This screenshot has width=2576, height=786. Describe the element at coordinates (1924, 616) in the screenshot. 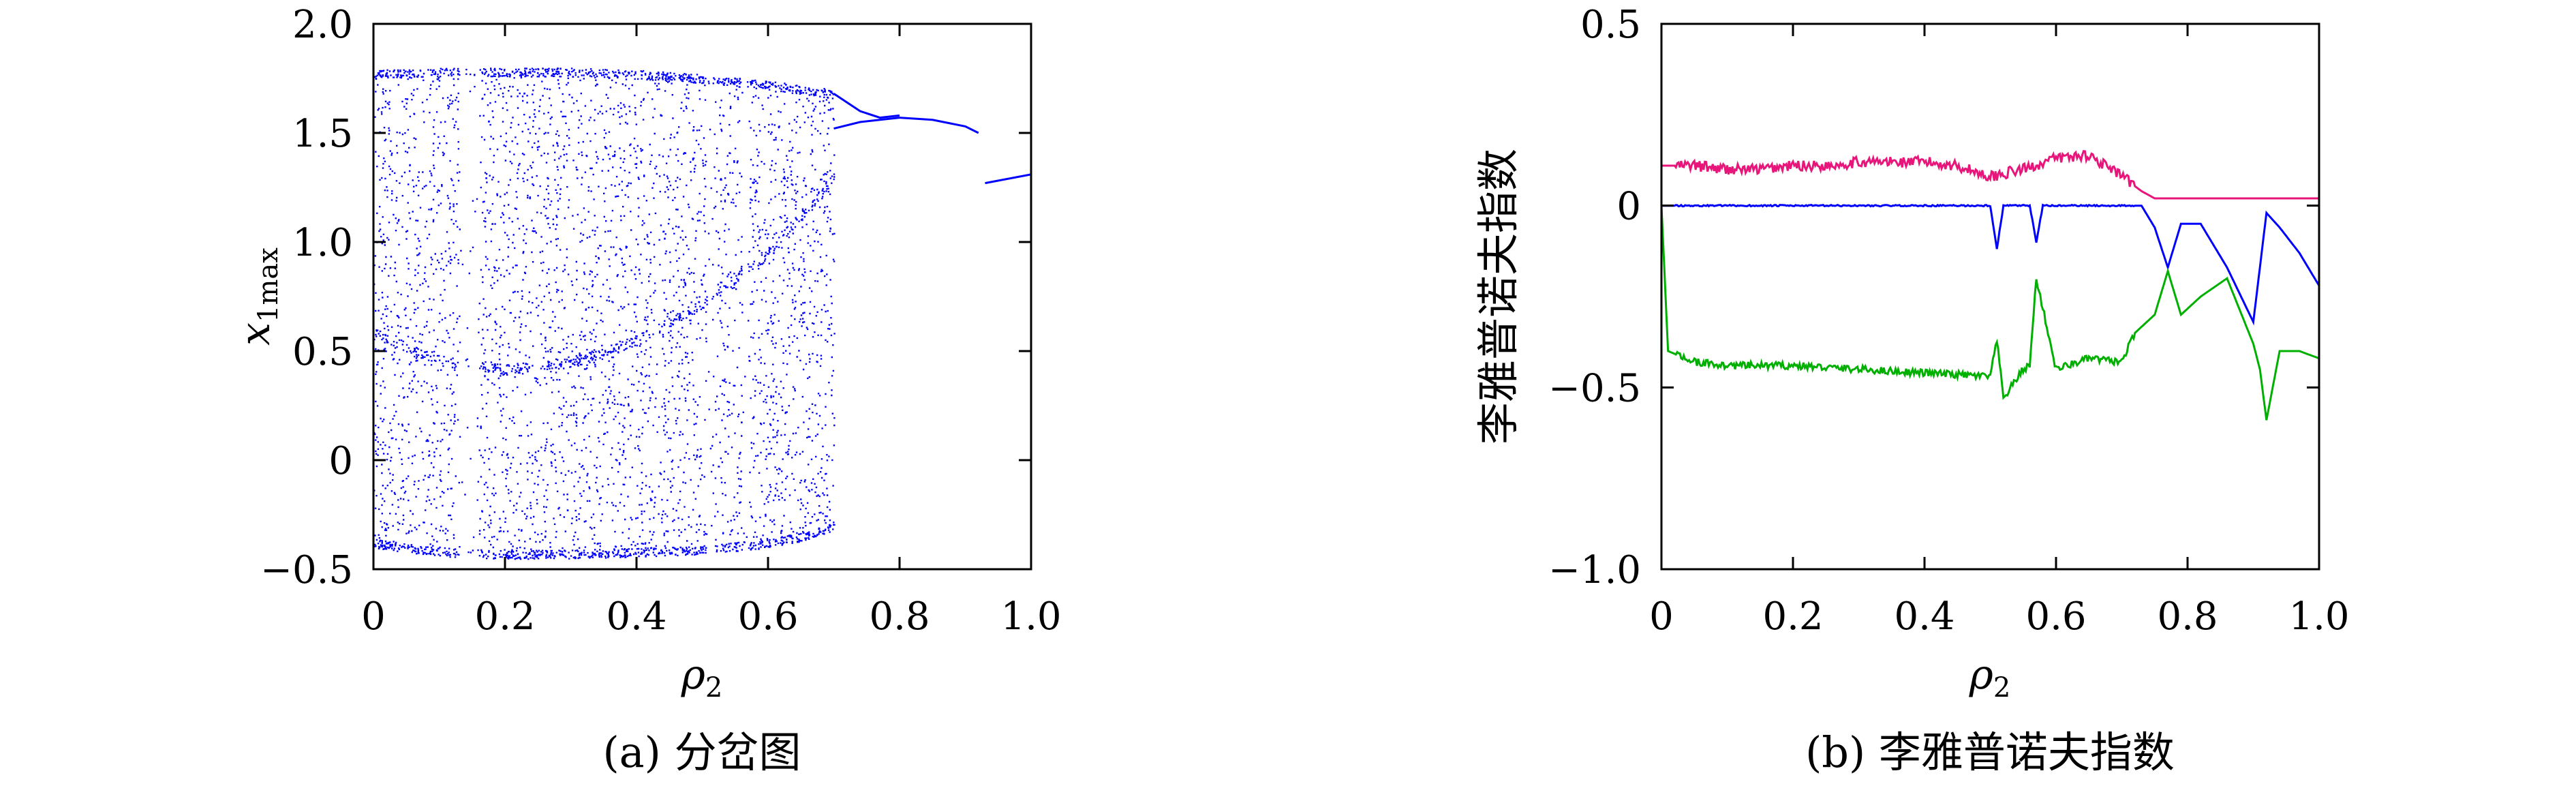

I see `b-xtick-label: 0.4` at that location.